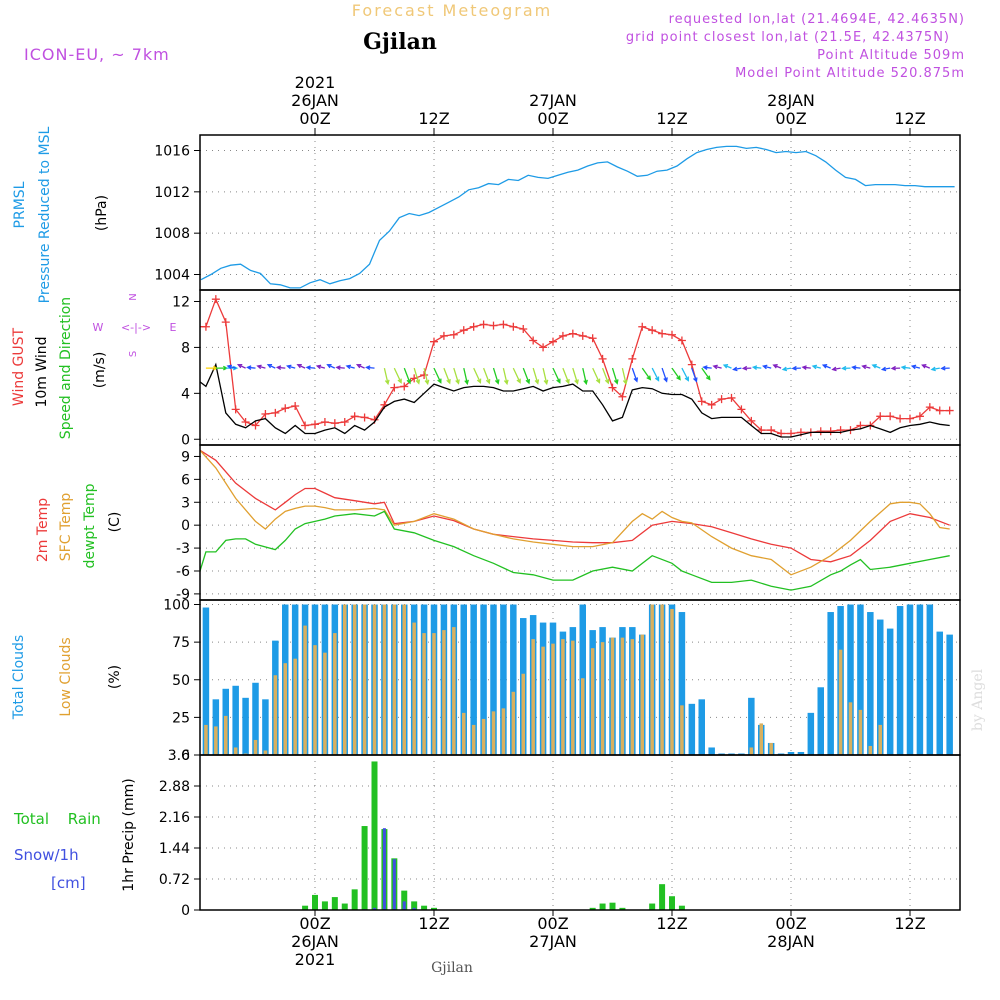 The image size is (1000, 1000). What do you see at coordinates (67, 677) in the screenshot?
I see `clouds-side-labels: Total Clouds Low Clouds (%)` at bounding box center [67, 677].